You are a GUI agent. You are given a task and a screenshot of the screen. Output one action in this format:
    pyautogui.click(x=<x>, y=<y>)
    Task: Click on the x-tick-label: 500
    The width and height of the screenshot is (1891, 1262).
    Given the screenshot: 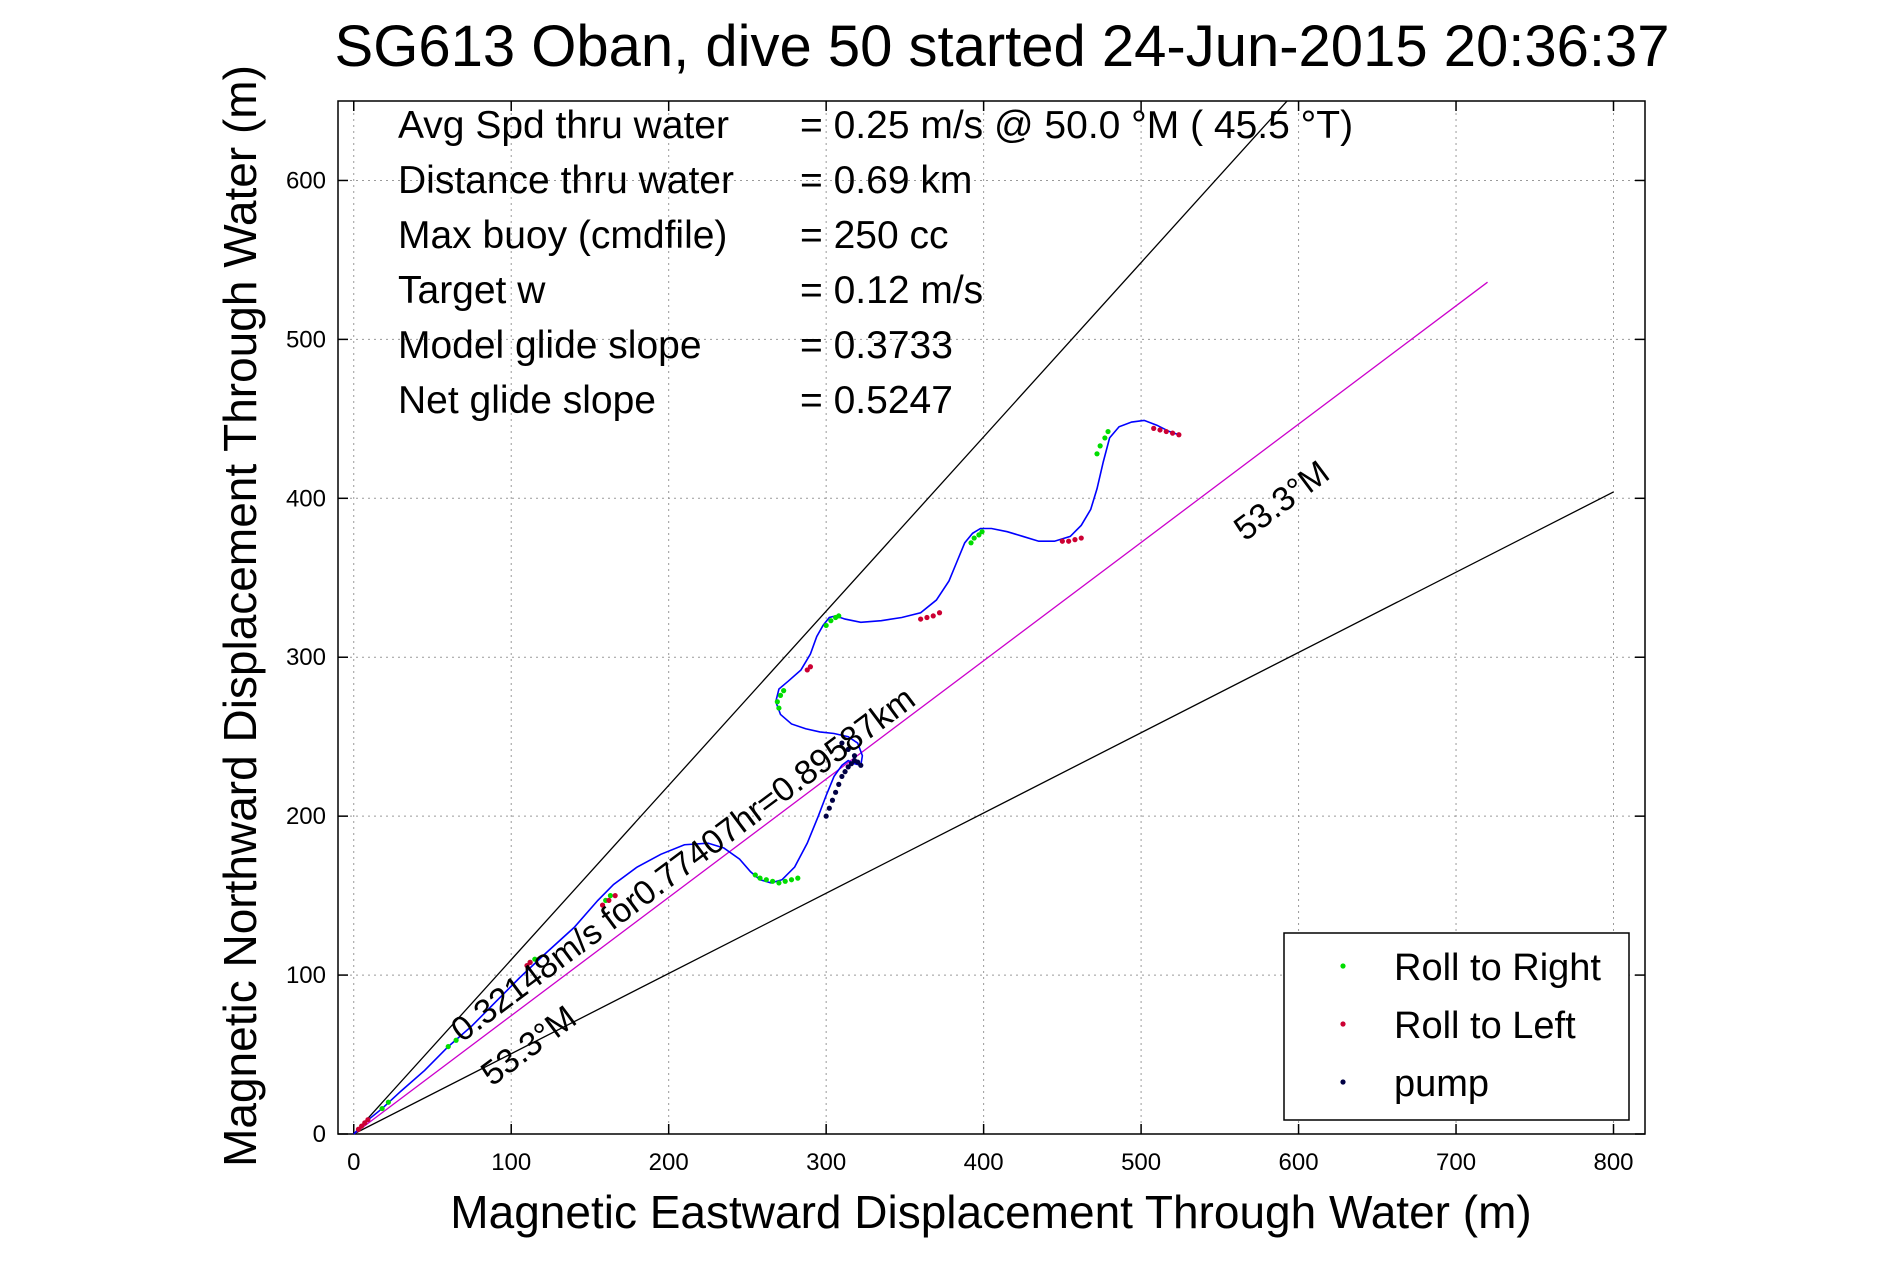 What is the action you would take?
    pyautogui.click(x=1141, y=1162)
    